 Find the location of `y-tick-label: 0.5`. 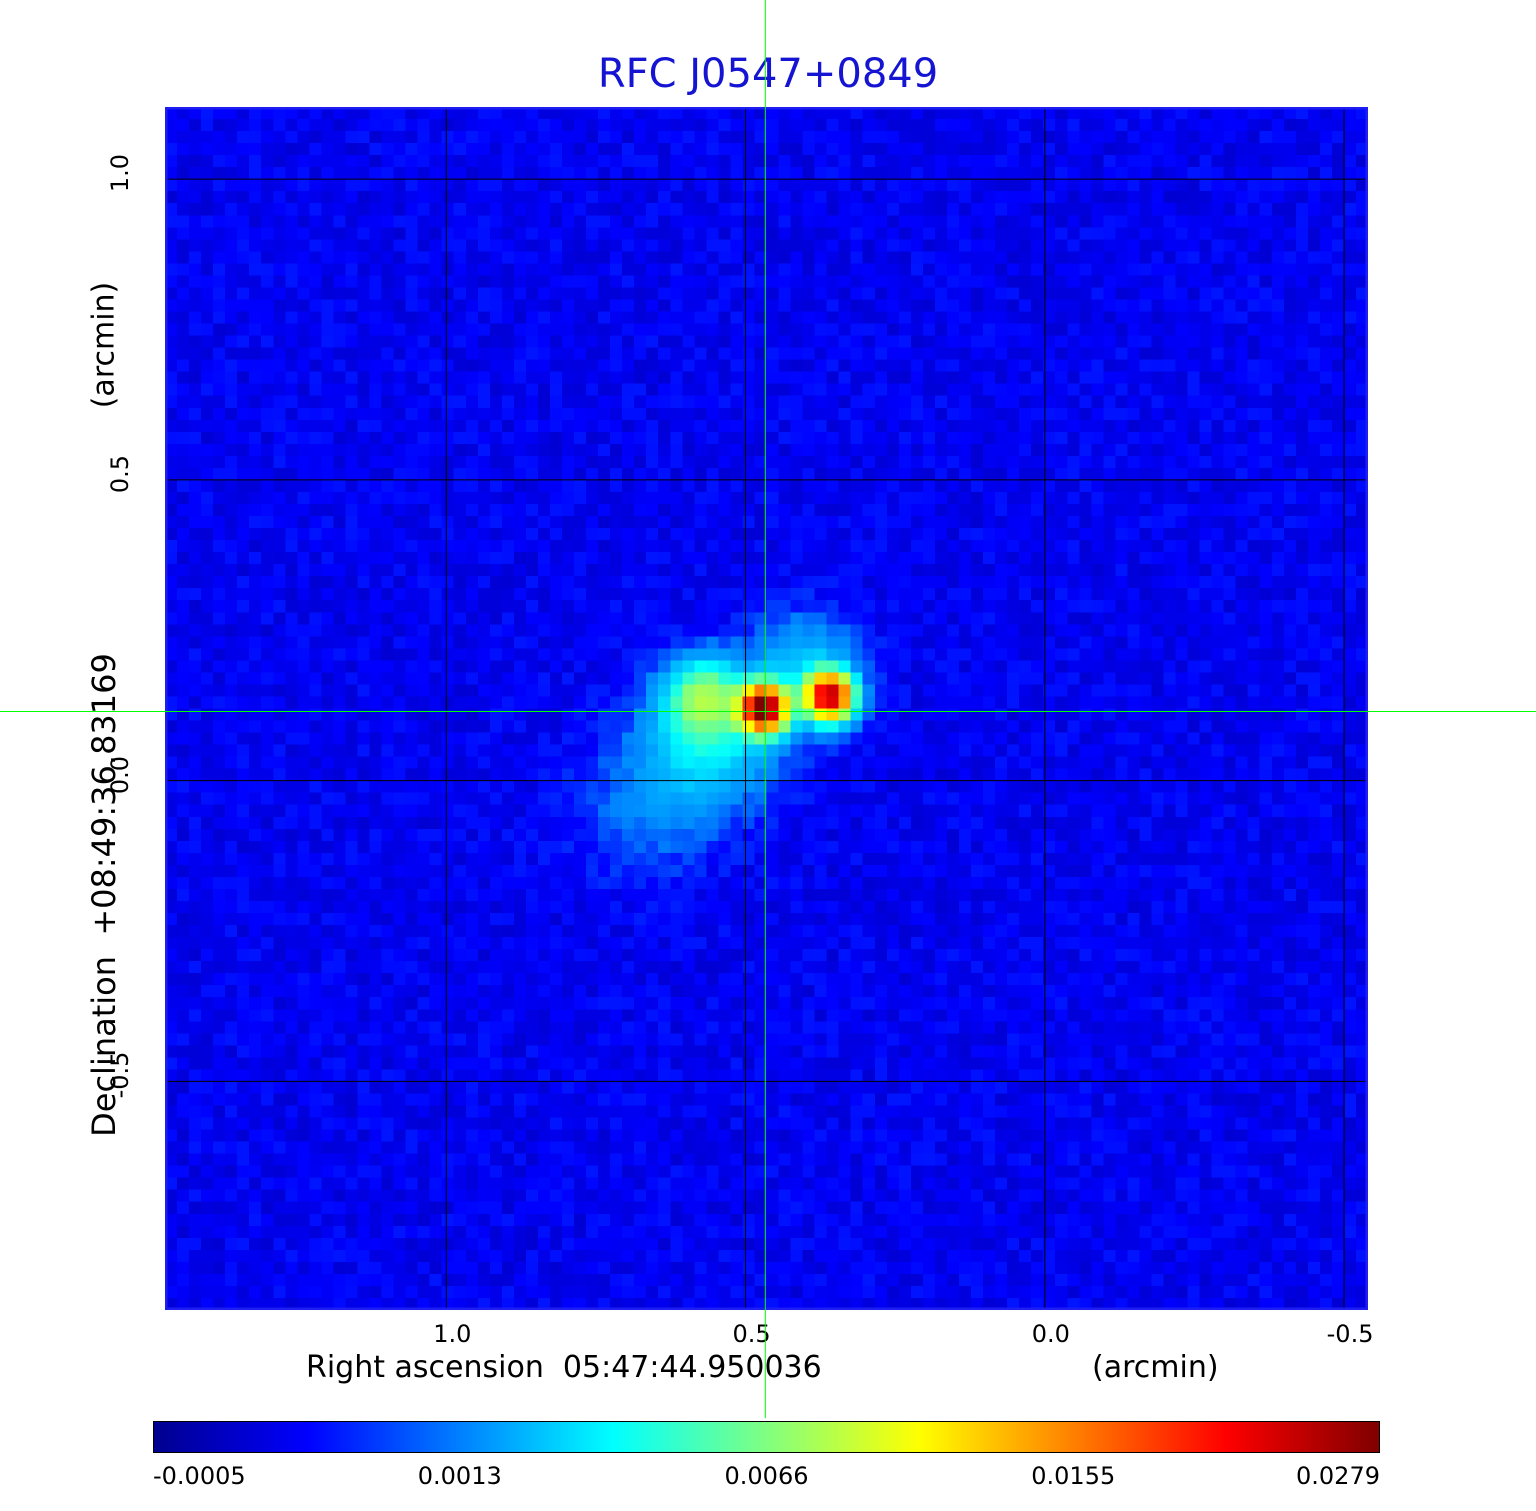

y-tick-label: 0.5 is located at coordinates (120, 474).